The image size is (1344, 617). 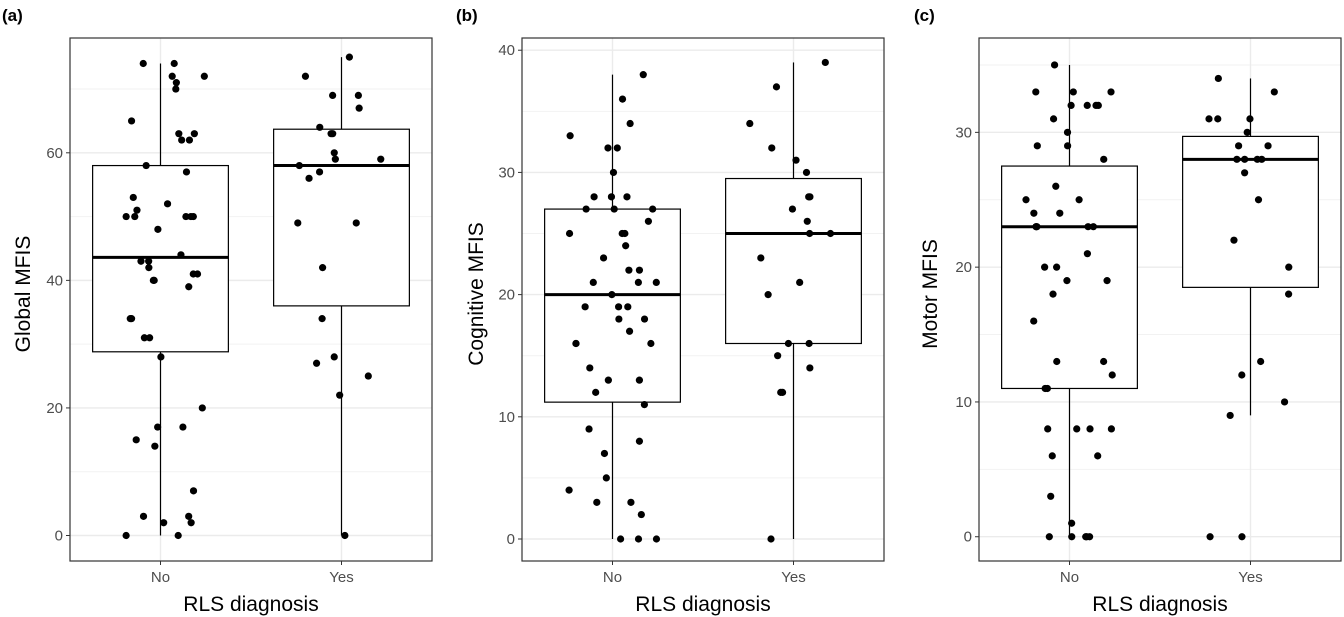 I want to click on panel-a-y-tick-label: 0, so click(x=59, y=535).